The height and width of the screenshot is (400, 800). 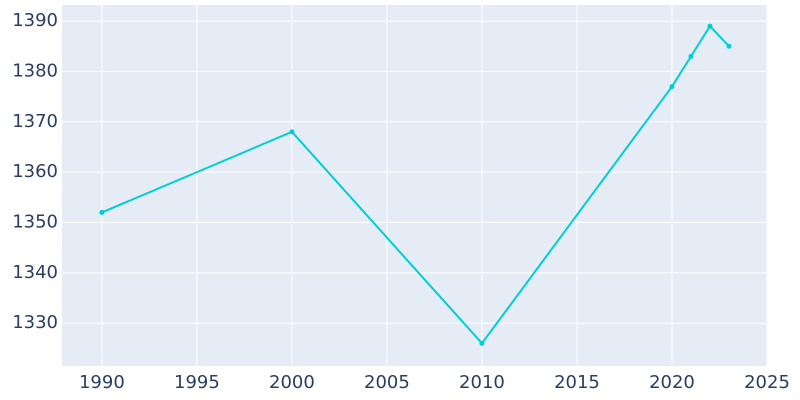 I want to click on y-tick-label: 1370, so click(x=35, y=121).